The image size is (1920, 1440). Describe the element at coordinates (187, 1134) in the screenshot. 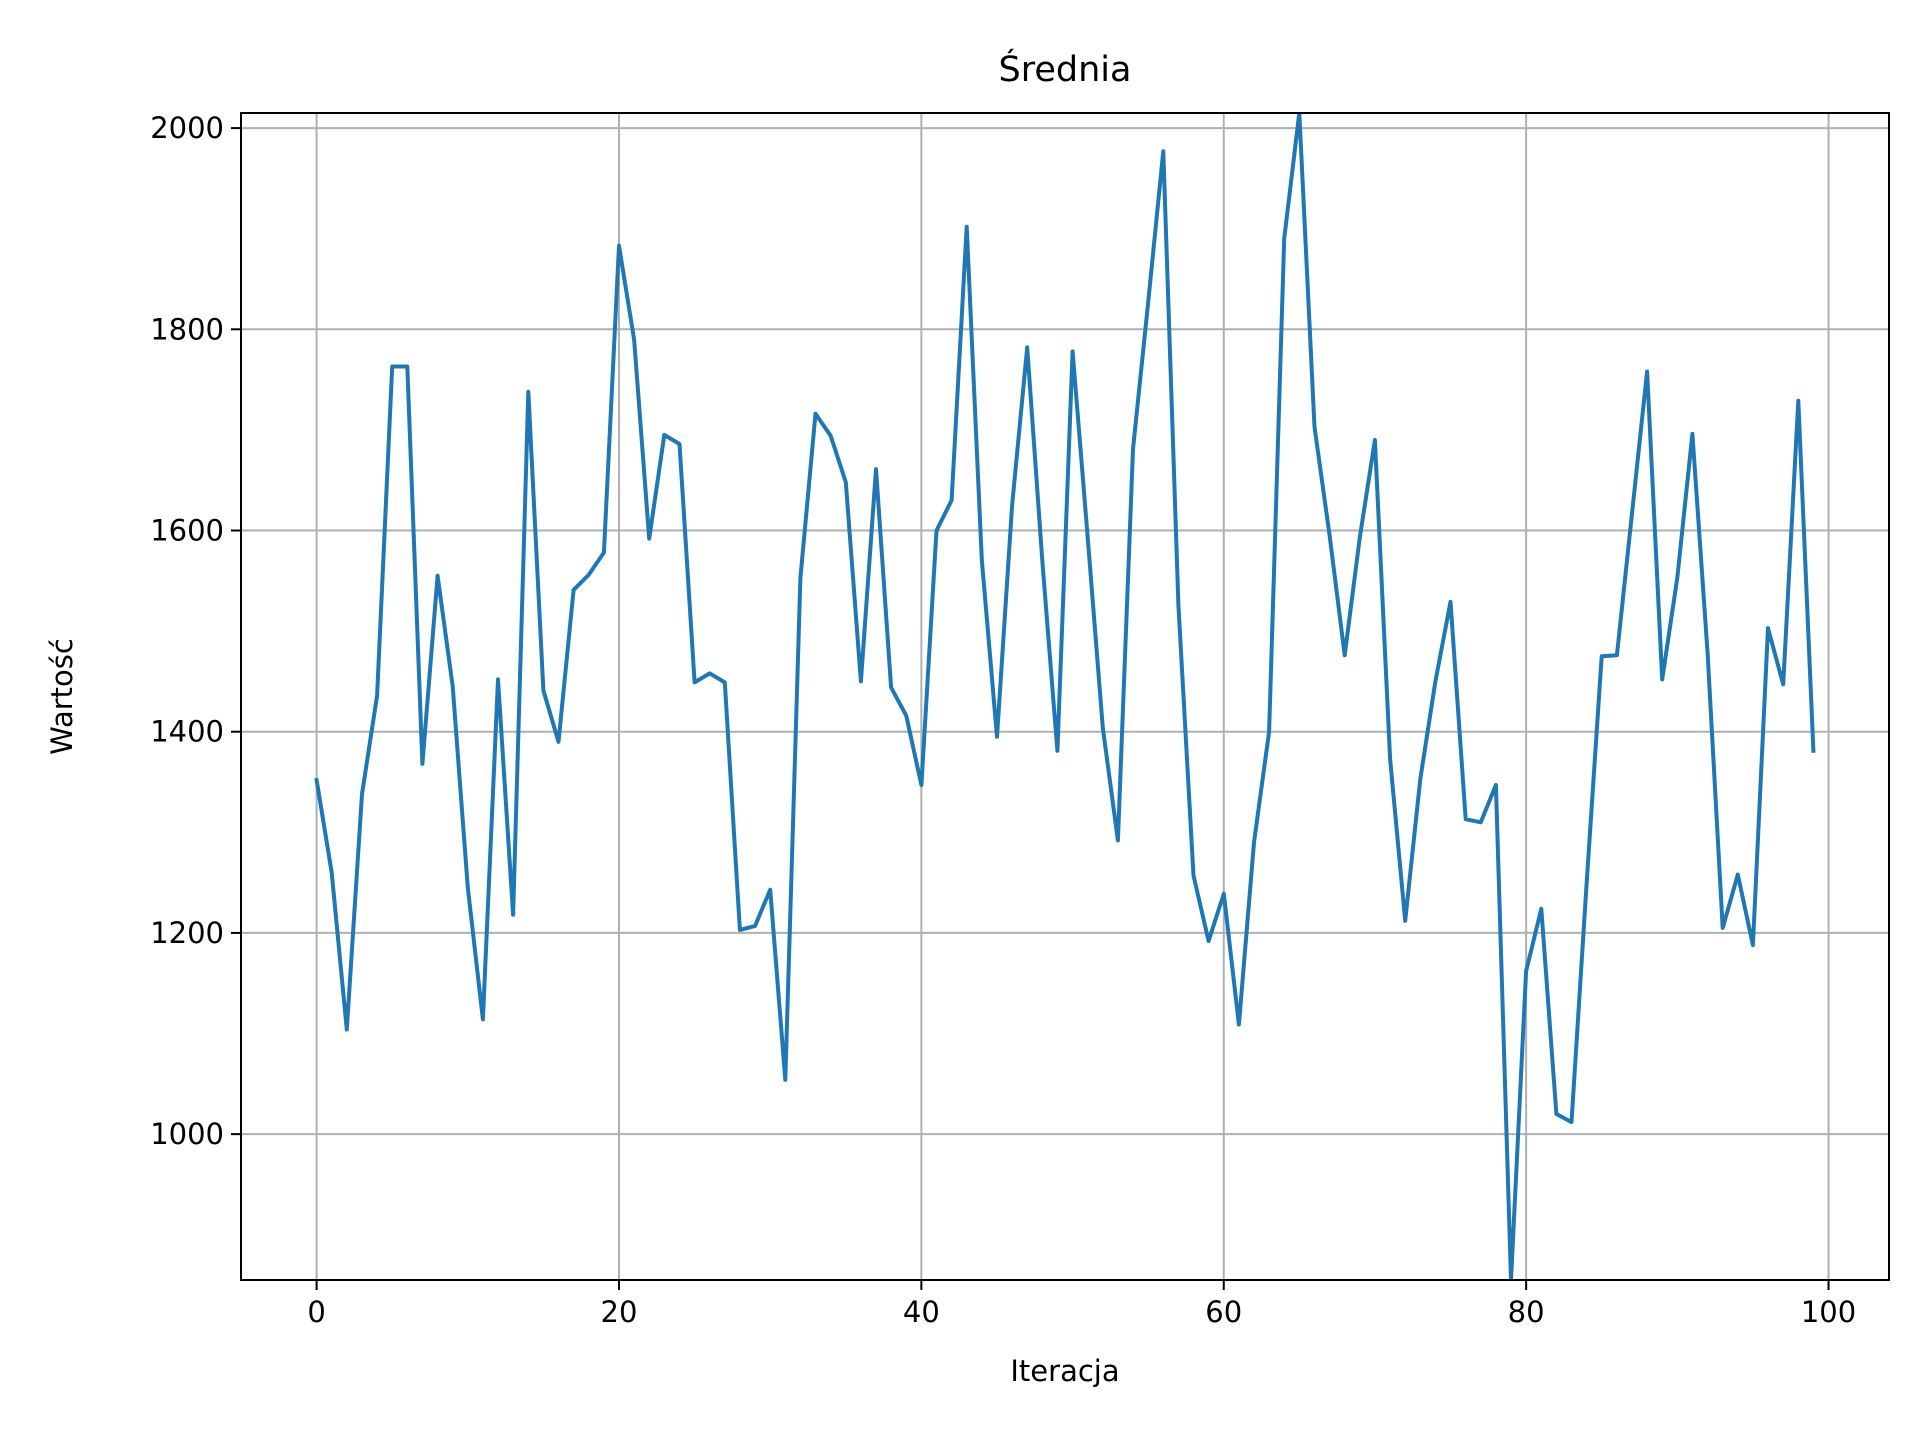

I see `y-tick-label: 1000` at that location.